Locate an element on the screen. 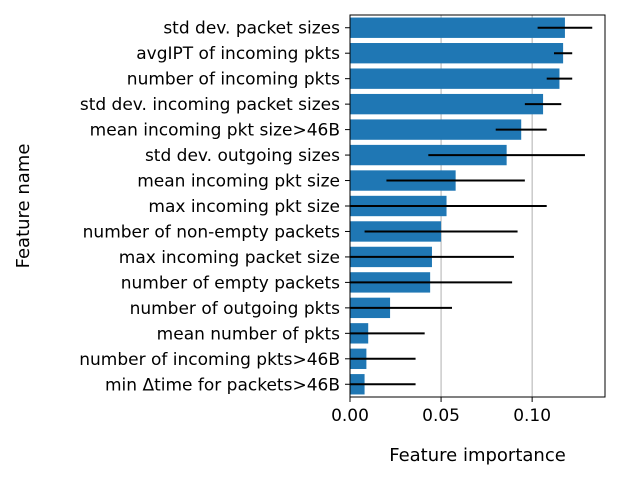 The image size is (640, 485). x-tick-label: 0.10 is located at coordinates (532, 416).